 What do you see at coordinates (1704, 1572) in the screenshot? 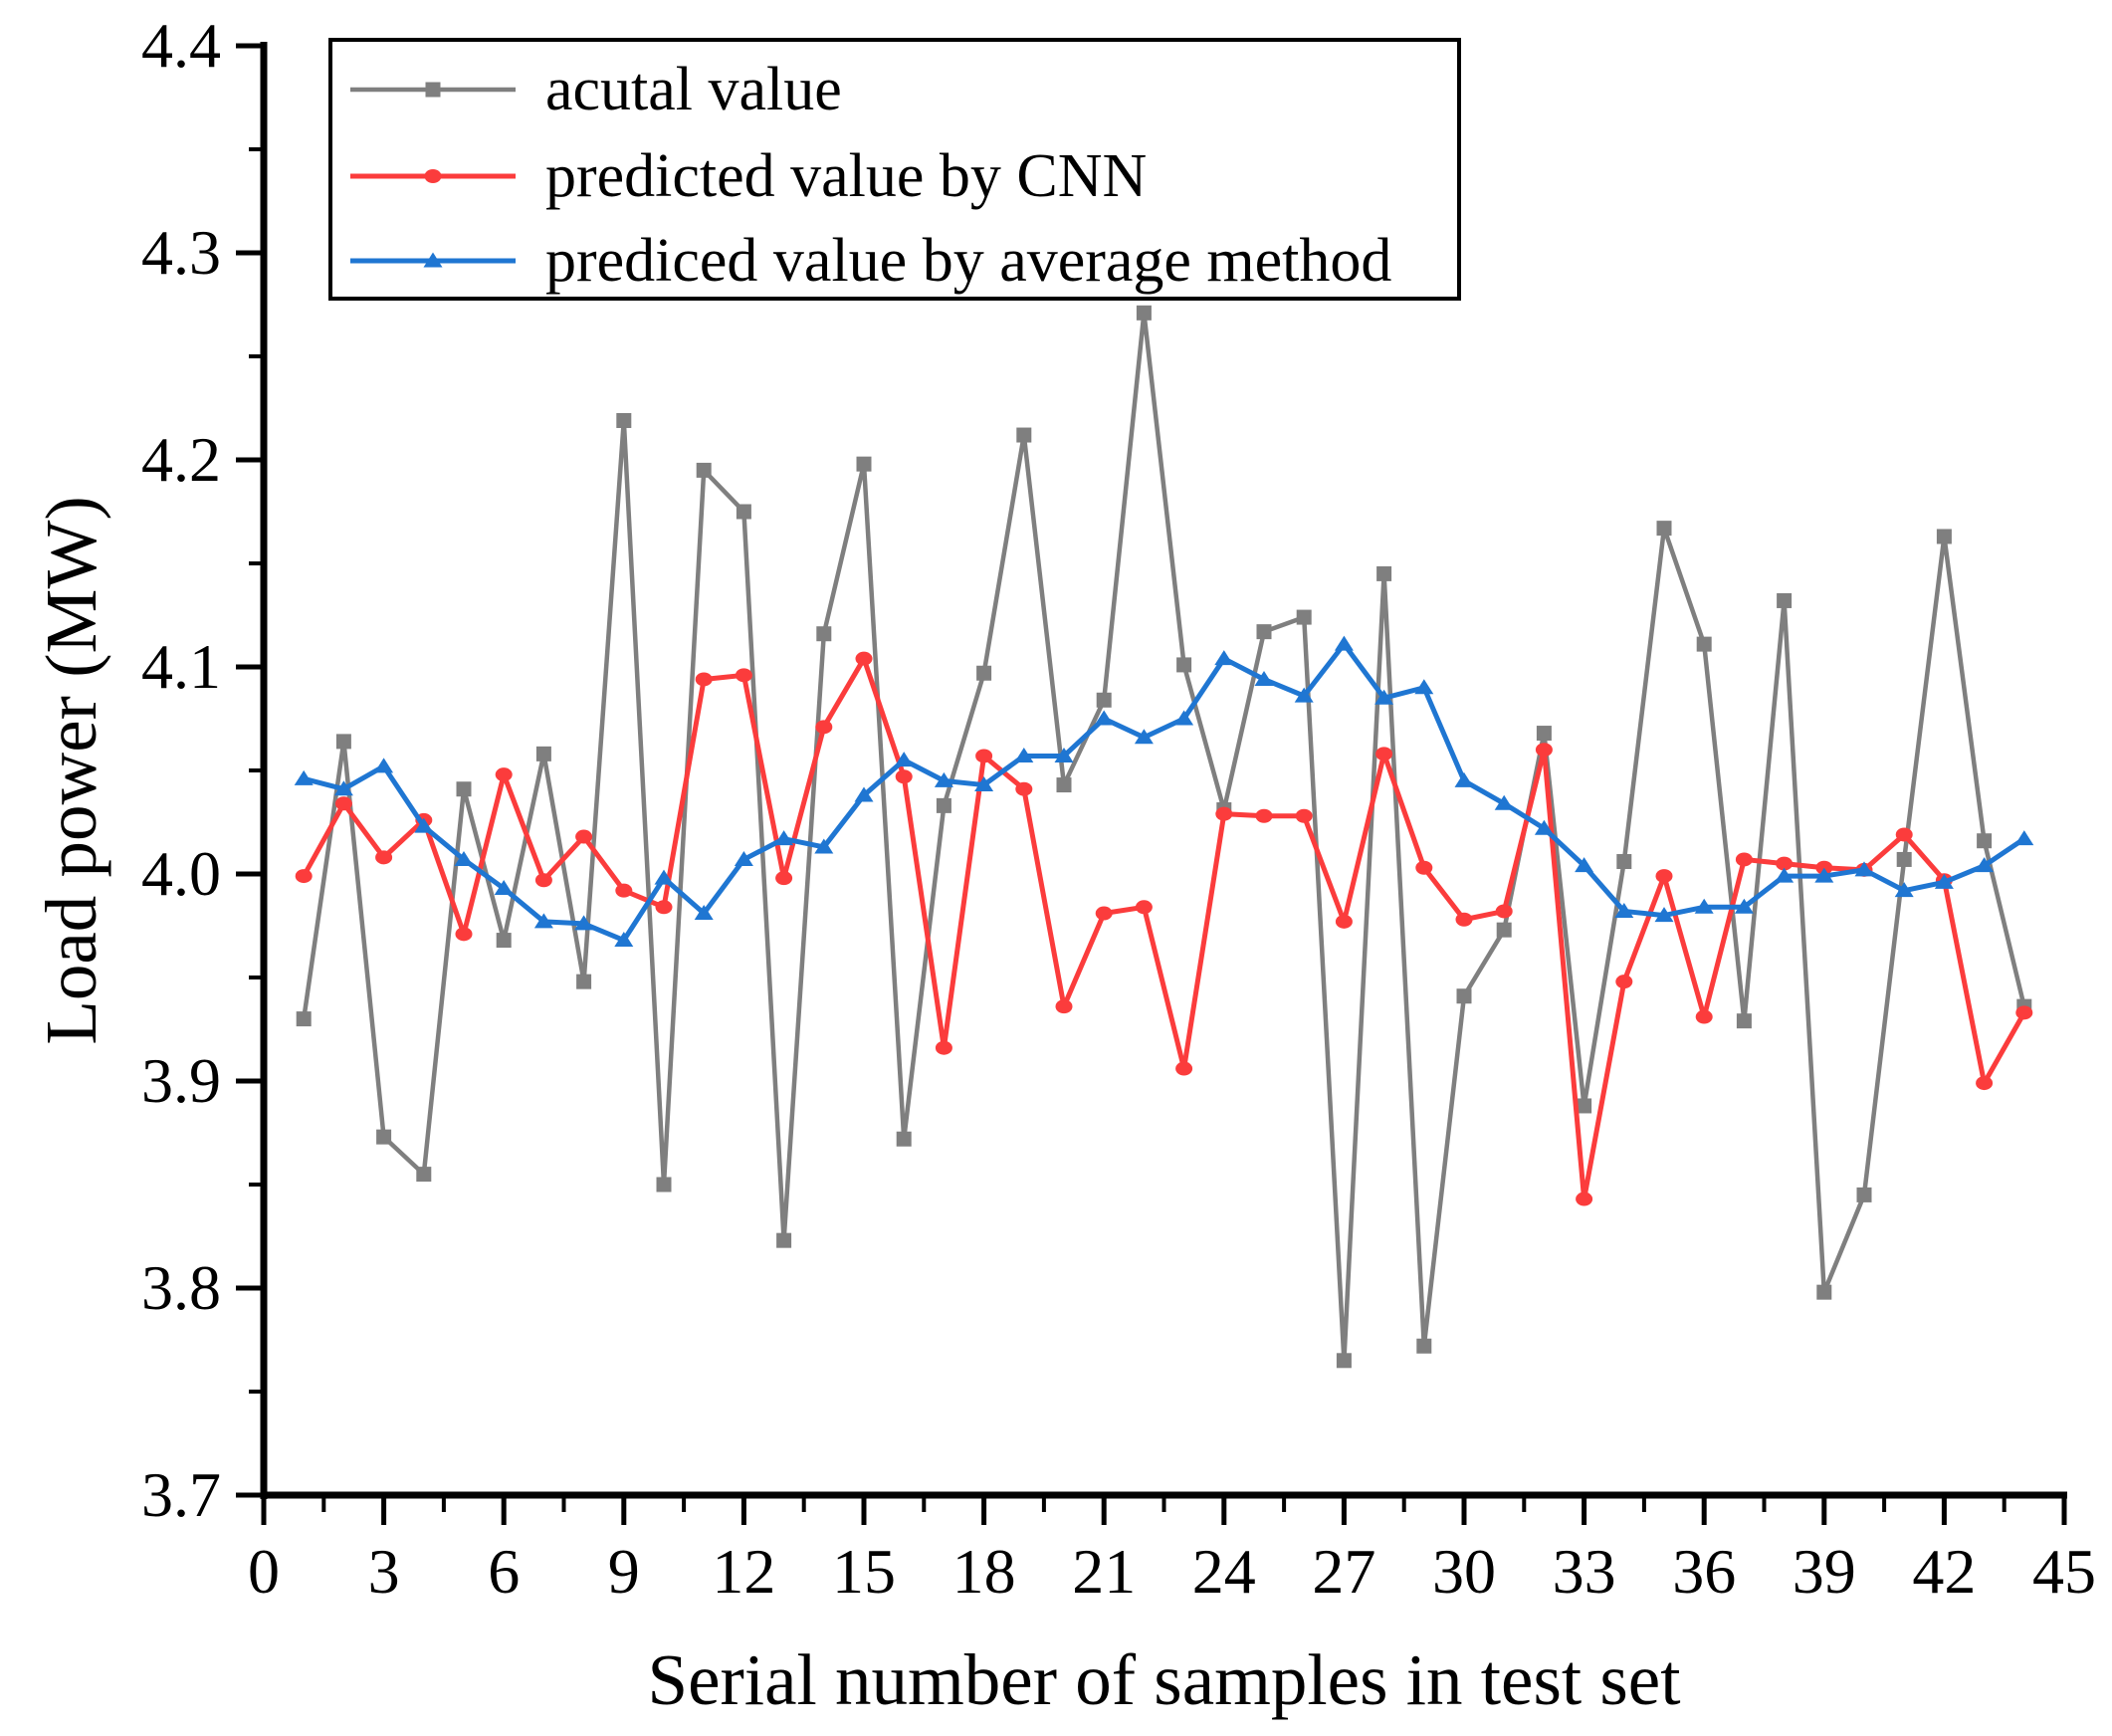
I see `x-tick-label: 36` at bounding box center [1704, 1572].